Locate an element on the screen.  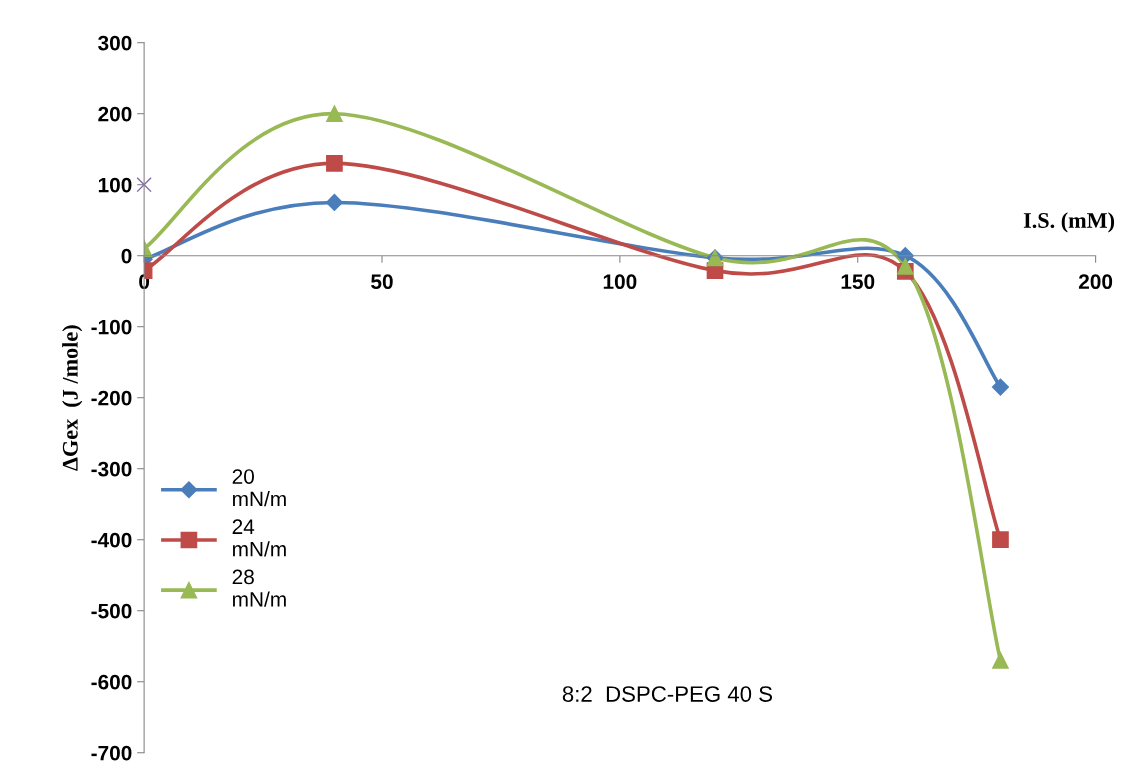
y-tick-label: -500 is located at coordinates (111, 611).